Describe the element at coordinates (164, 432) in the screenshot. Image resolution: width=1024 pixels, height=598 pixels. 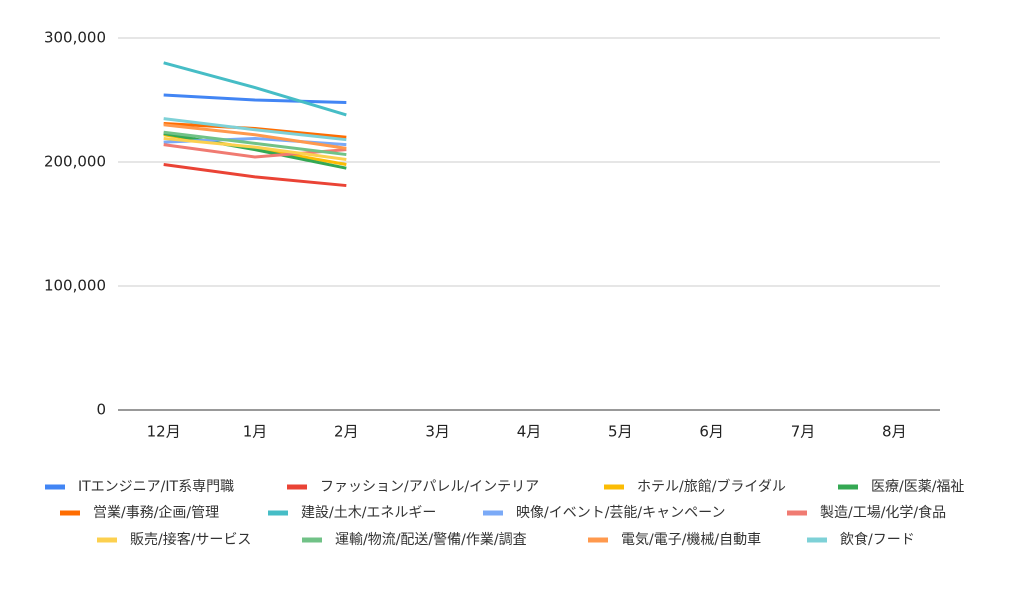
I see `x-tick-label: 12月` at that location.